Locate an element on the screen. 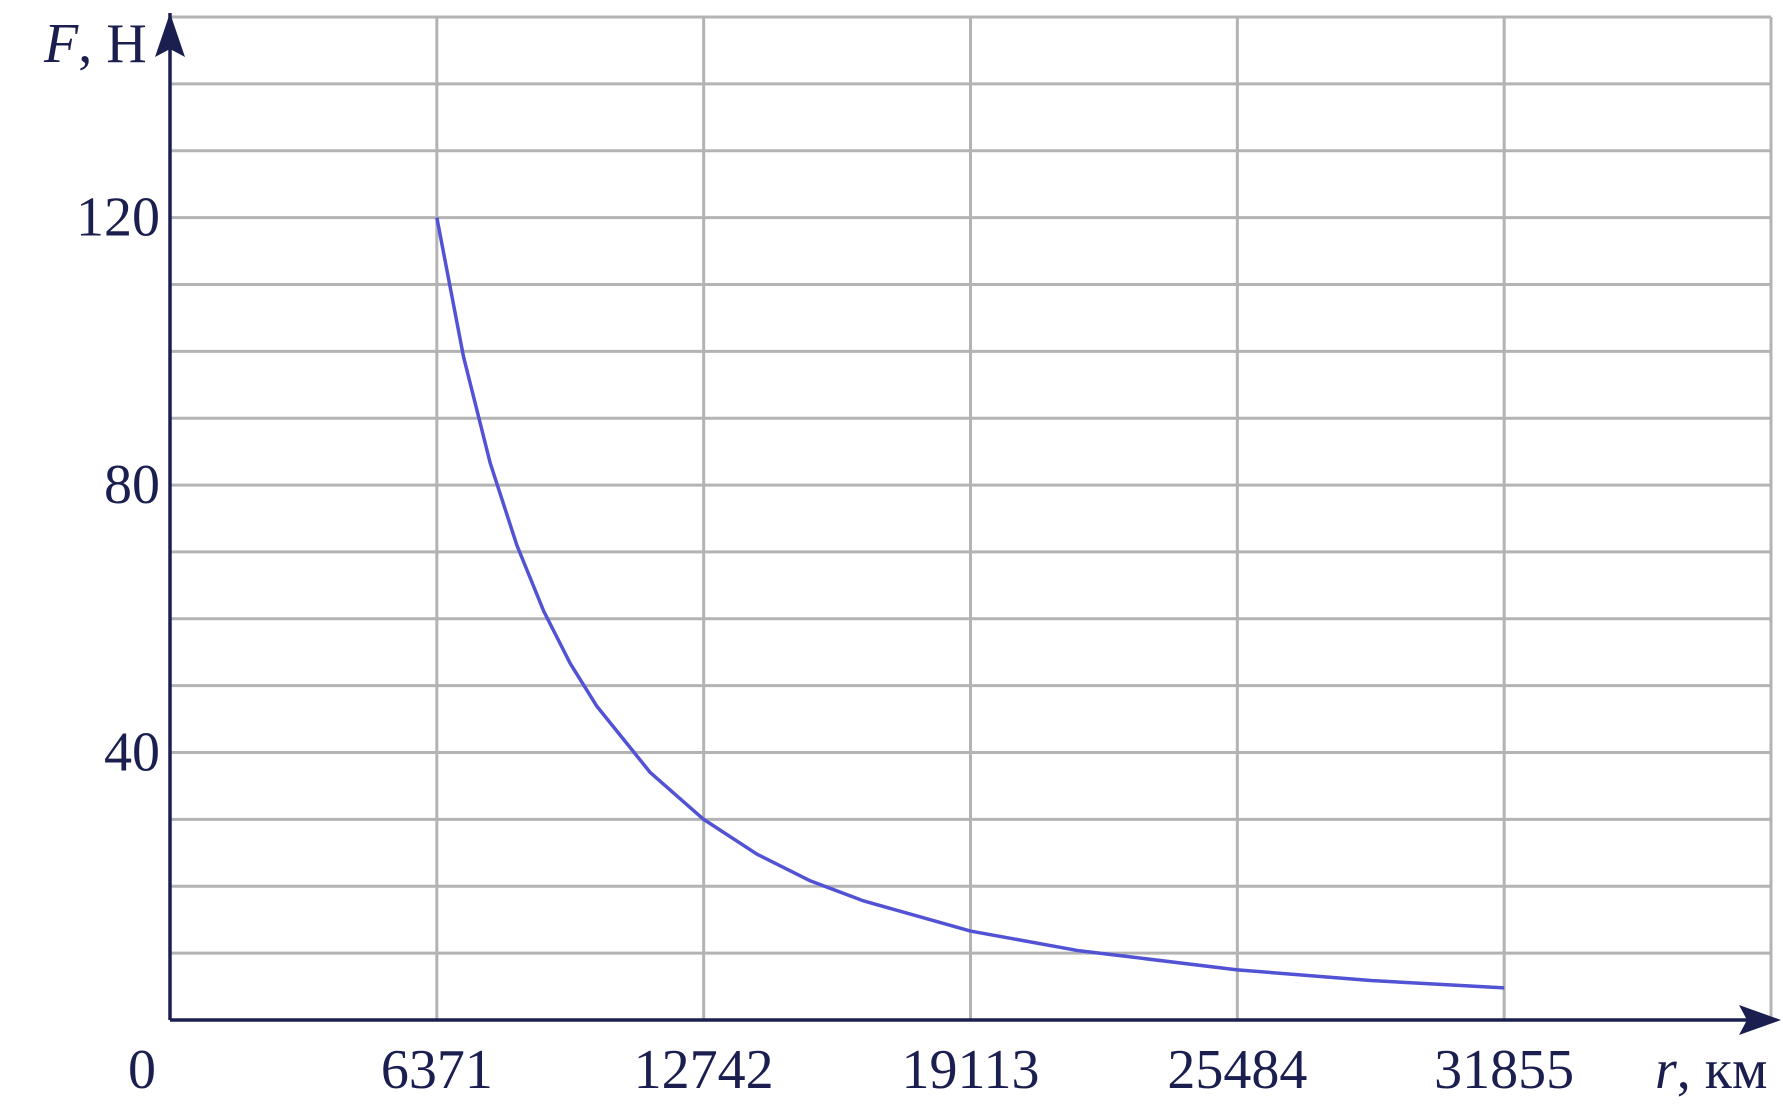  x-label-symbol: r is located at coordinates (1666, 1070).